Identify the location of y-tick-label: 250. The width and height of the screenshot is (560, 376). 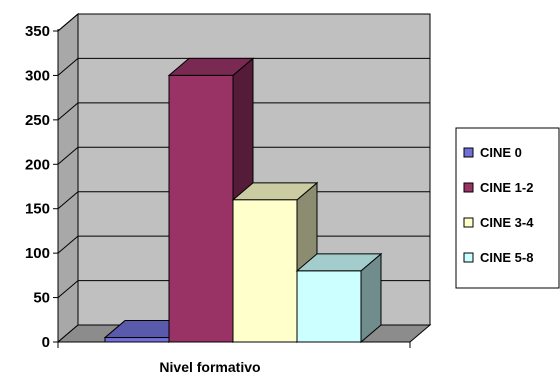
(37, 120).